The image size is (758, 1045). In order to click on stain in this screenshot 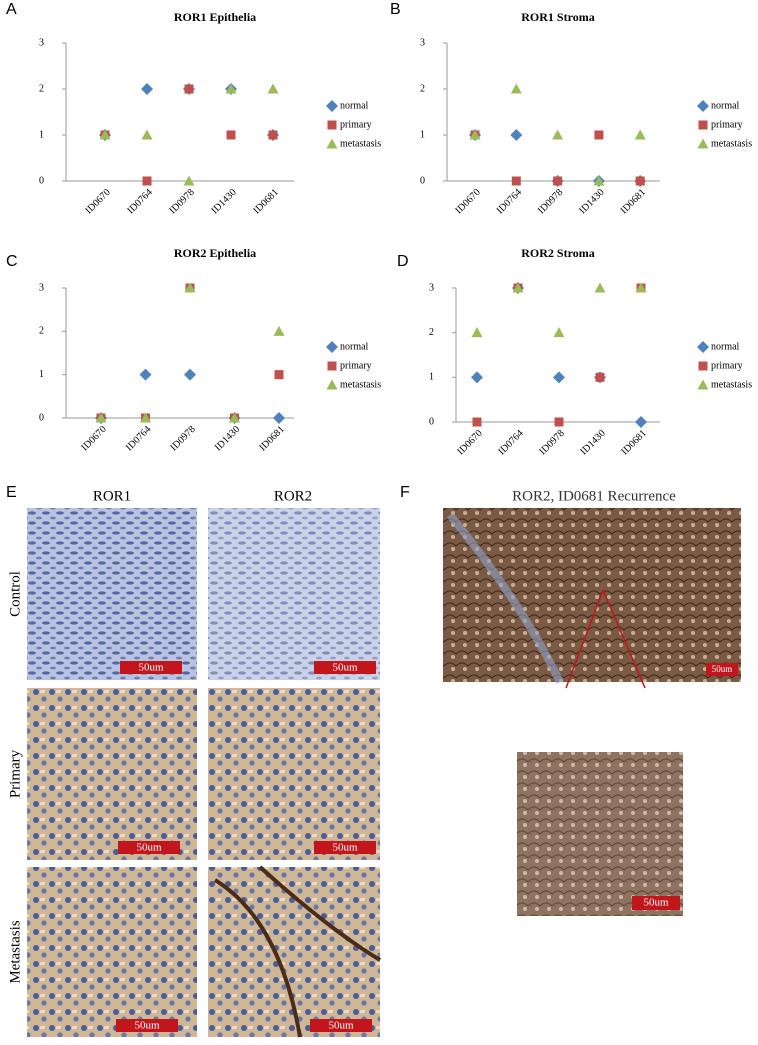, I will do `click(297, 951)`.